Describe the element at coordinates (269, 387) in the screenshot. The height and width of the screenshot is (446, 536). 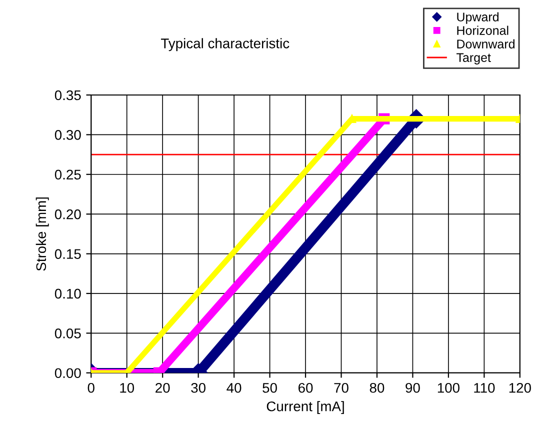
I see `x-tick-label: 50` at that location.